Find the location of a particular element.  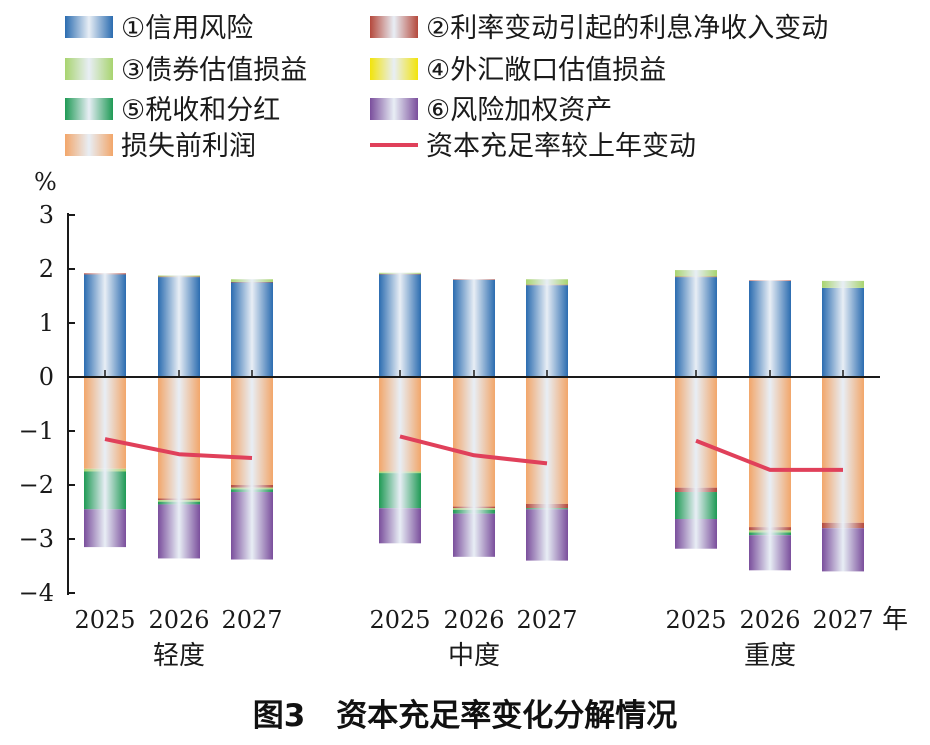

legend-label: 损失前利润 is located at coordinates (188, 146).